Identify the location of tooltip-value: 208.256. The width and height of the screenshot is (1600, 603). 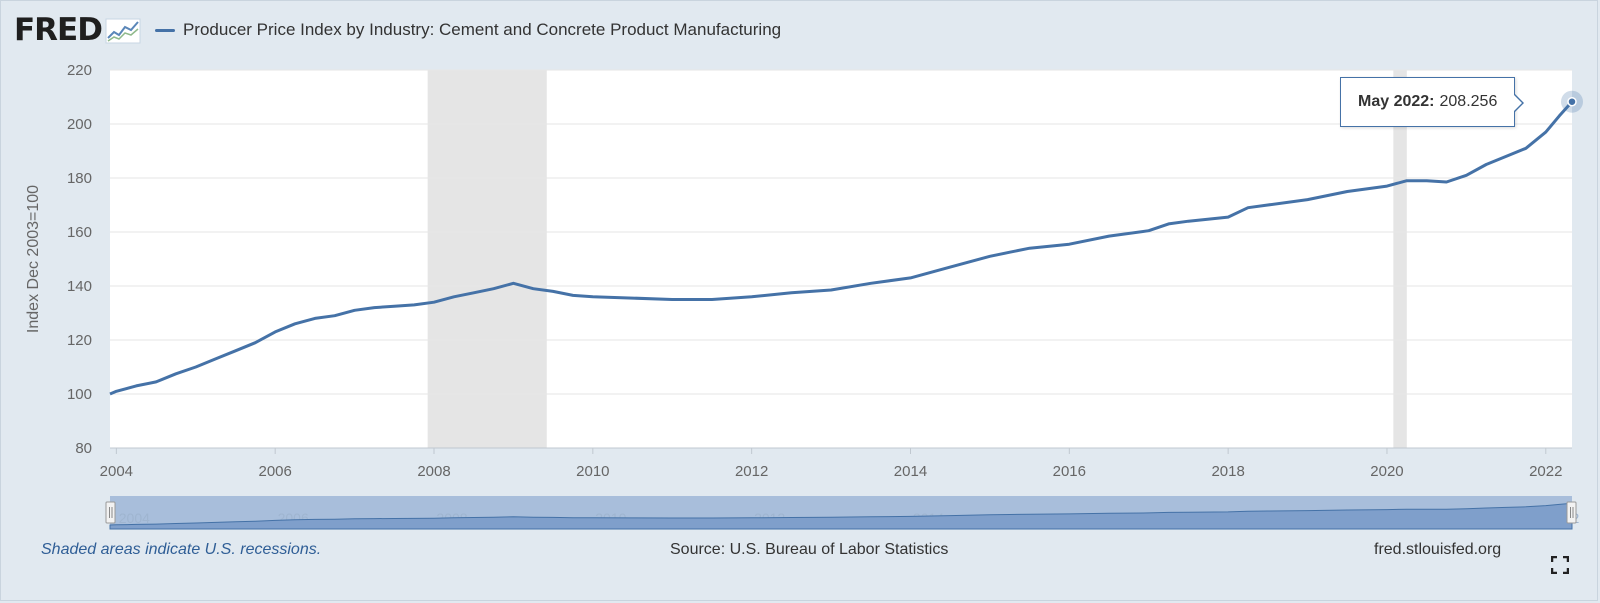
(1468, 101).